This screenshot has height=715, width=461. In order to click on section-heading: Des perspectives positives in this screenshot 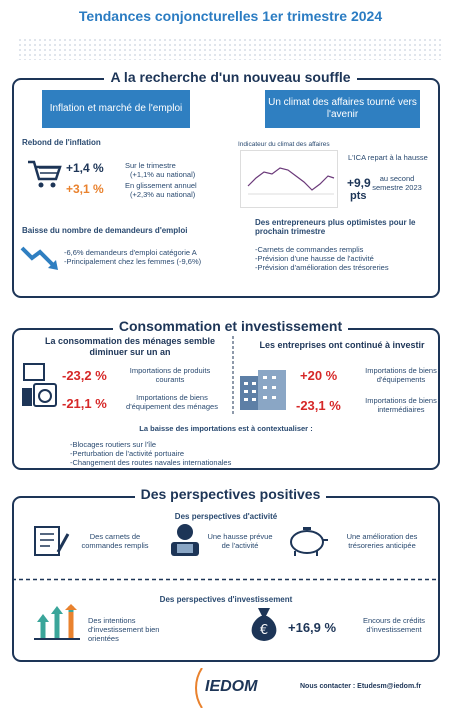, I will do `click(230, 494)`.